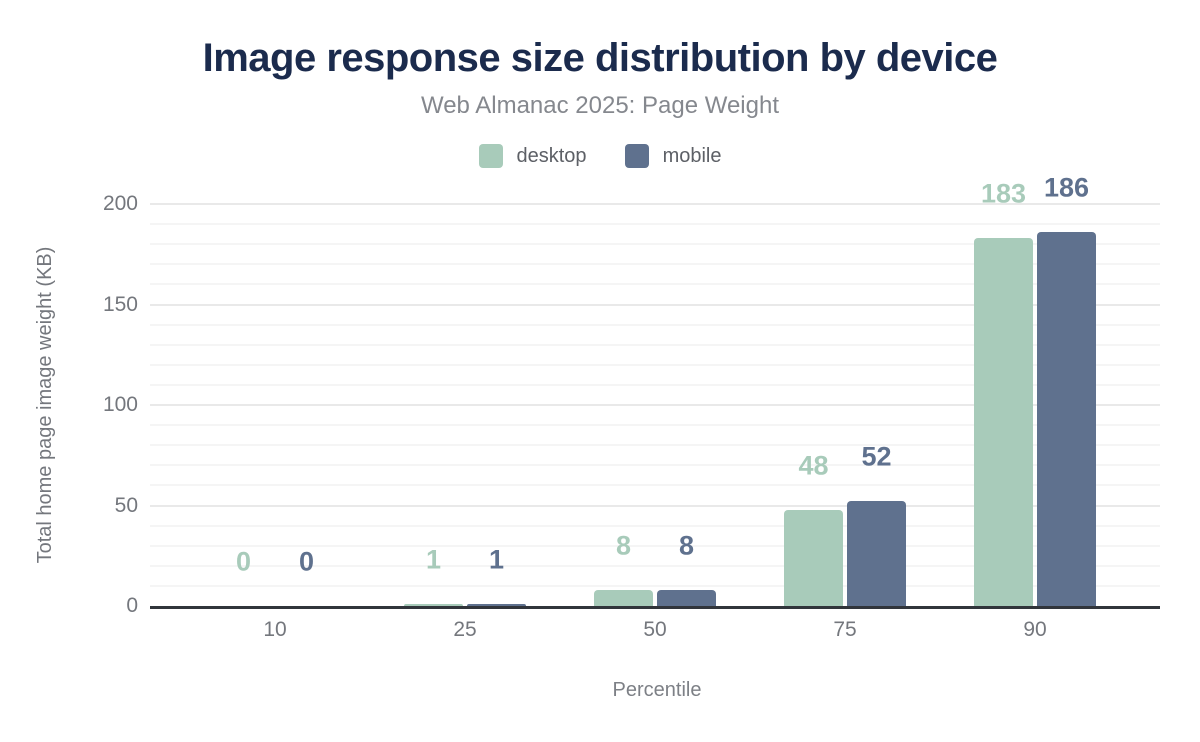  What do you see at coordinates (686, 545) in the screenshot?
I see `data-label-mobile-p50: 8` at bounding box center [686, 545].